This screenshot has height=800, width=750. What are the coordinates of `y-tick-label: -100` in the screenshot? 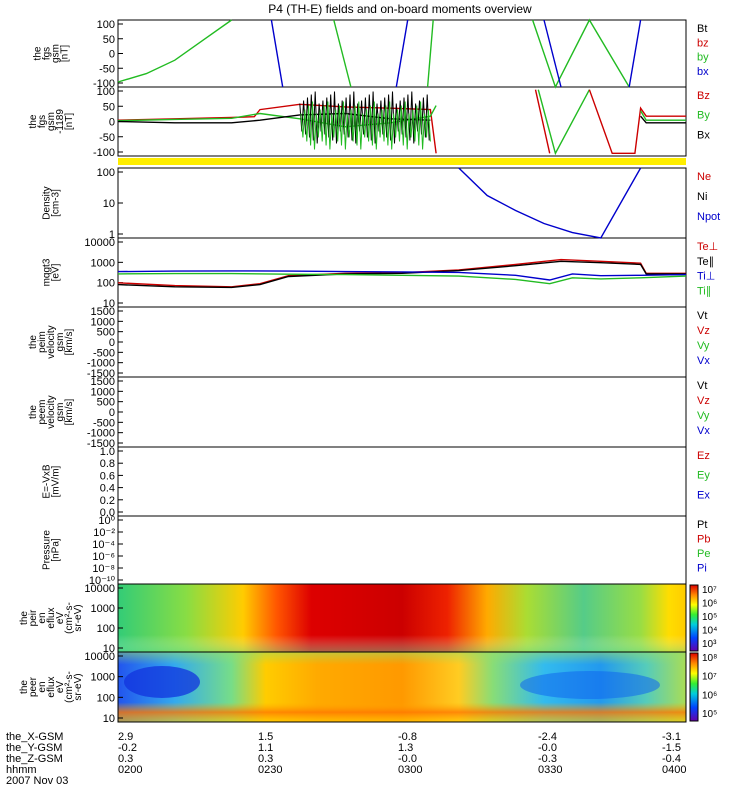 It's located at (104, 153).